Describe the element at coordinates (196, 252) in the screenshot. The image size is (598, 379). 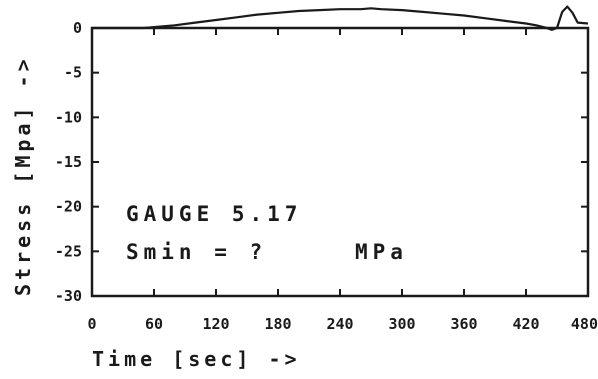
I see `smin-annotation: Smin = ?` at that location.